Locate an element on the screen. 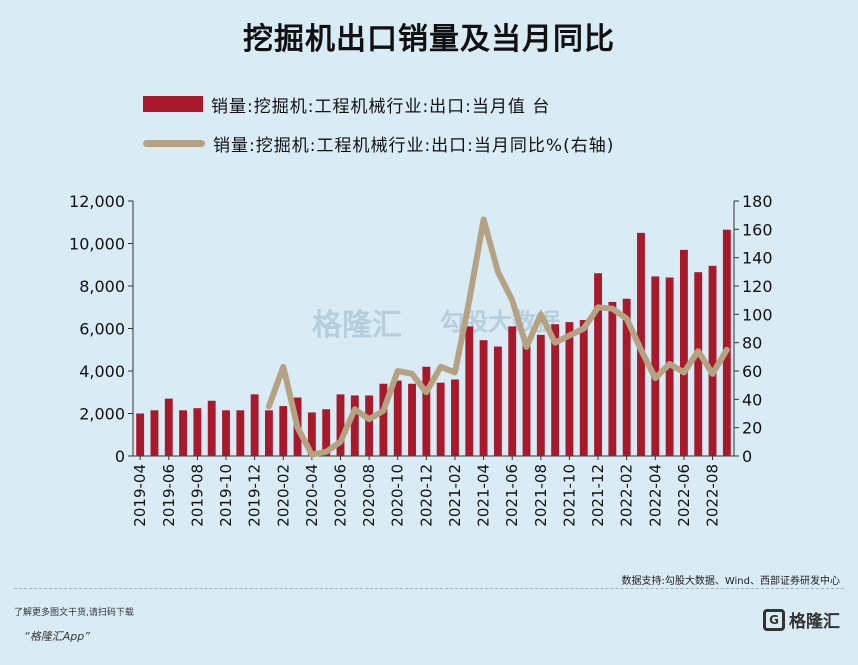 This screenshot has width=858, height=665. left-axis-tick-label: 0 is located at coordinates (120, 456).